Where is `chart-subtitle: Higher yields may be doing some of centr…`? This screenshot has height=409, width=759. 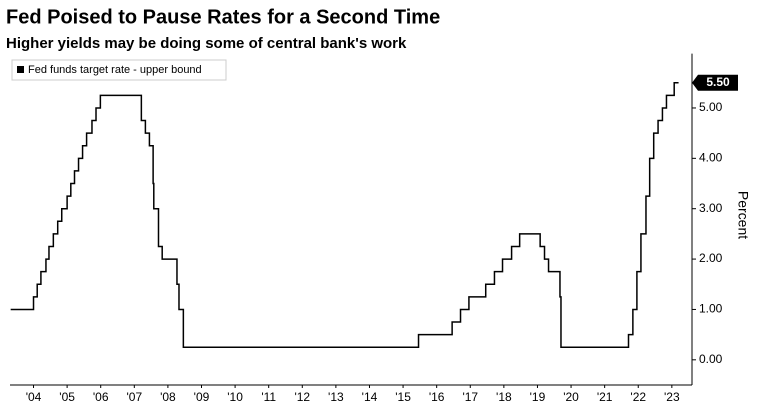 chart-subtitle: Higher yields may be doing some of centr… is located at coordinates (206, 43).